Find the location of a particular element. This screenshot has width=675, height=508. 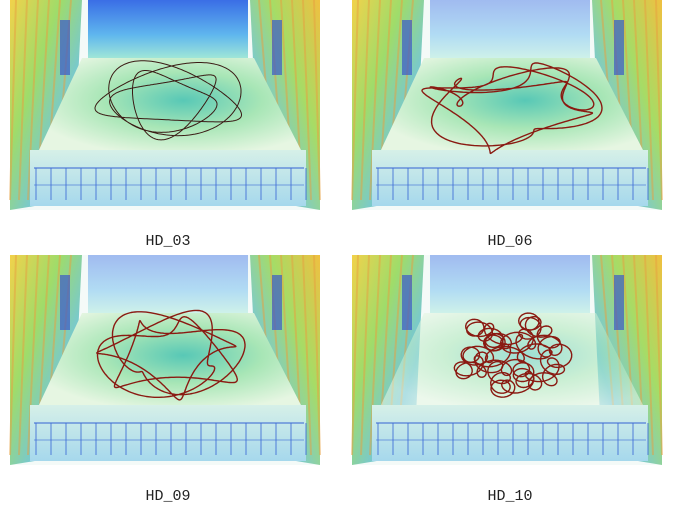

panel-caption: HD_09 is located at coordinates (167, 496).